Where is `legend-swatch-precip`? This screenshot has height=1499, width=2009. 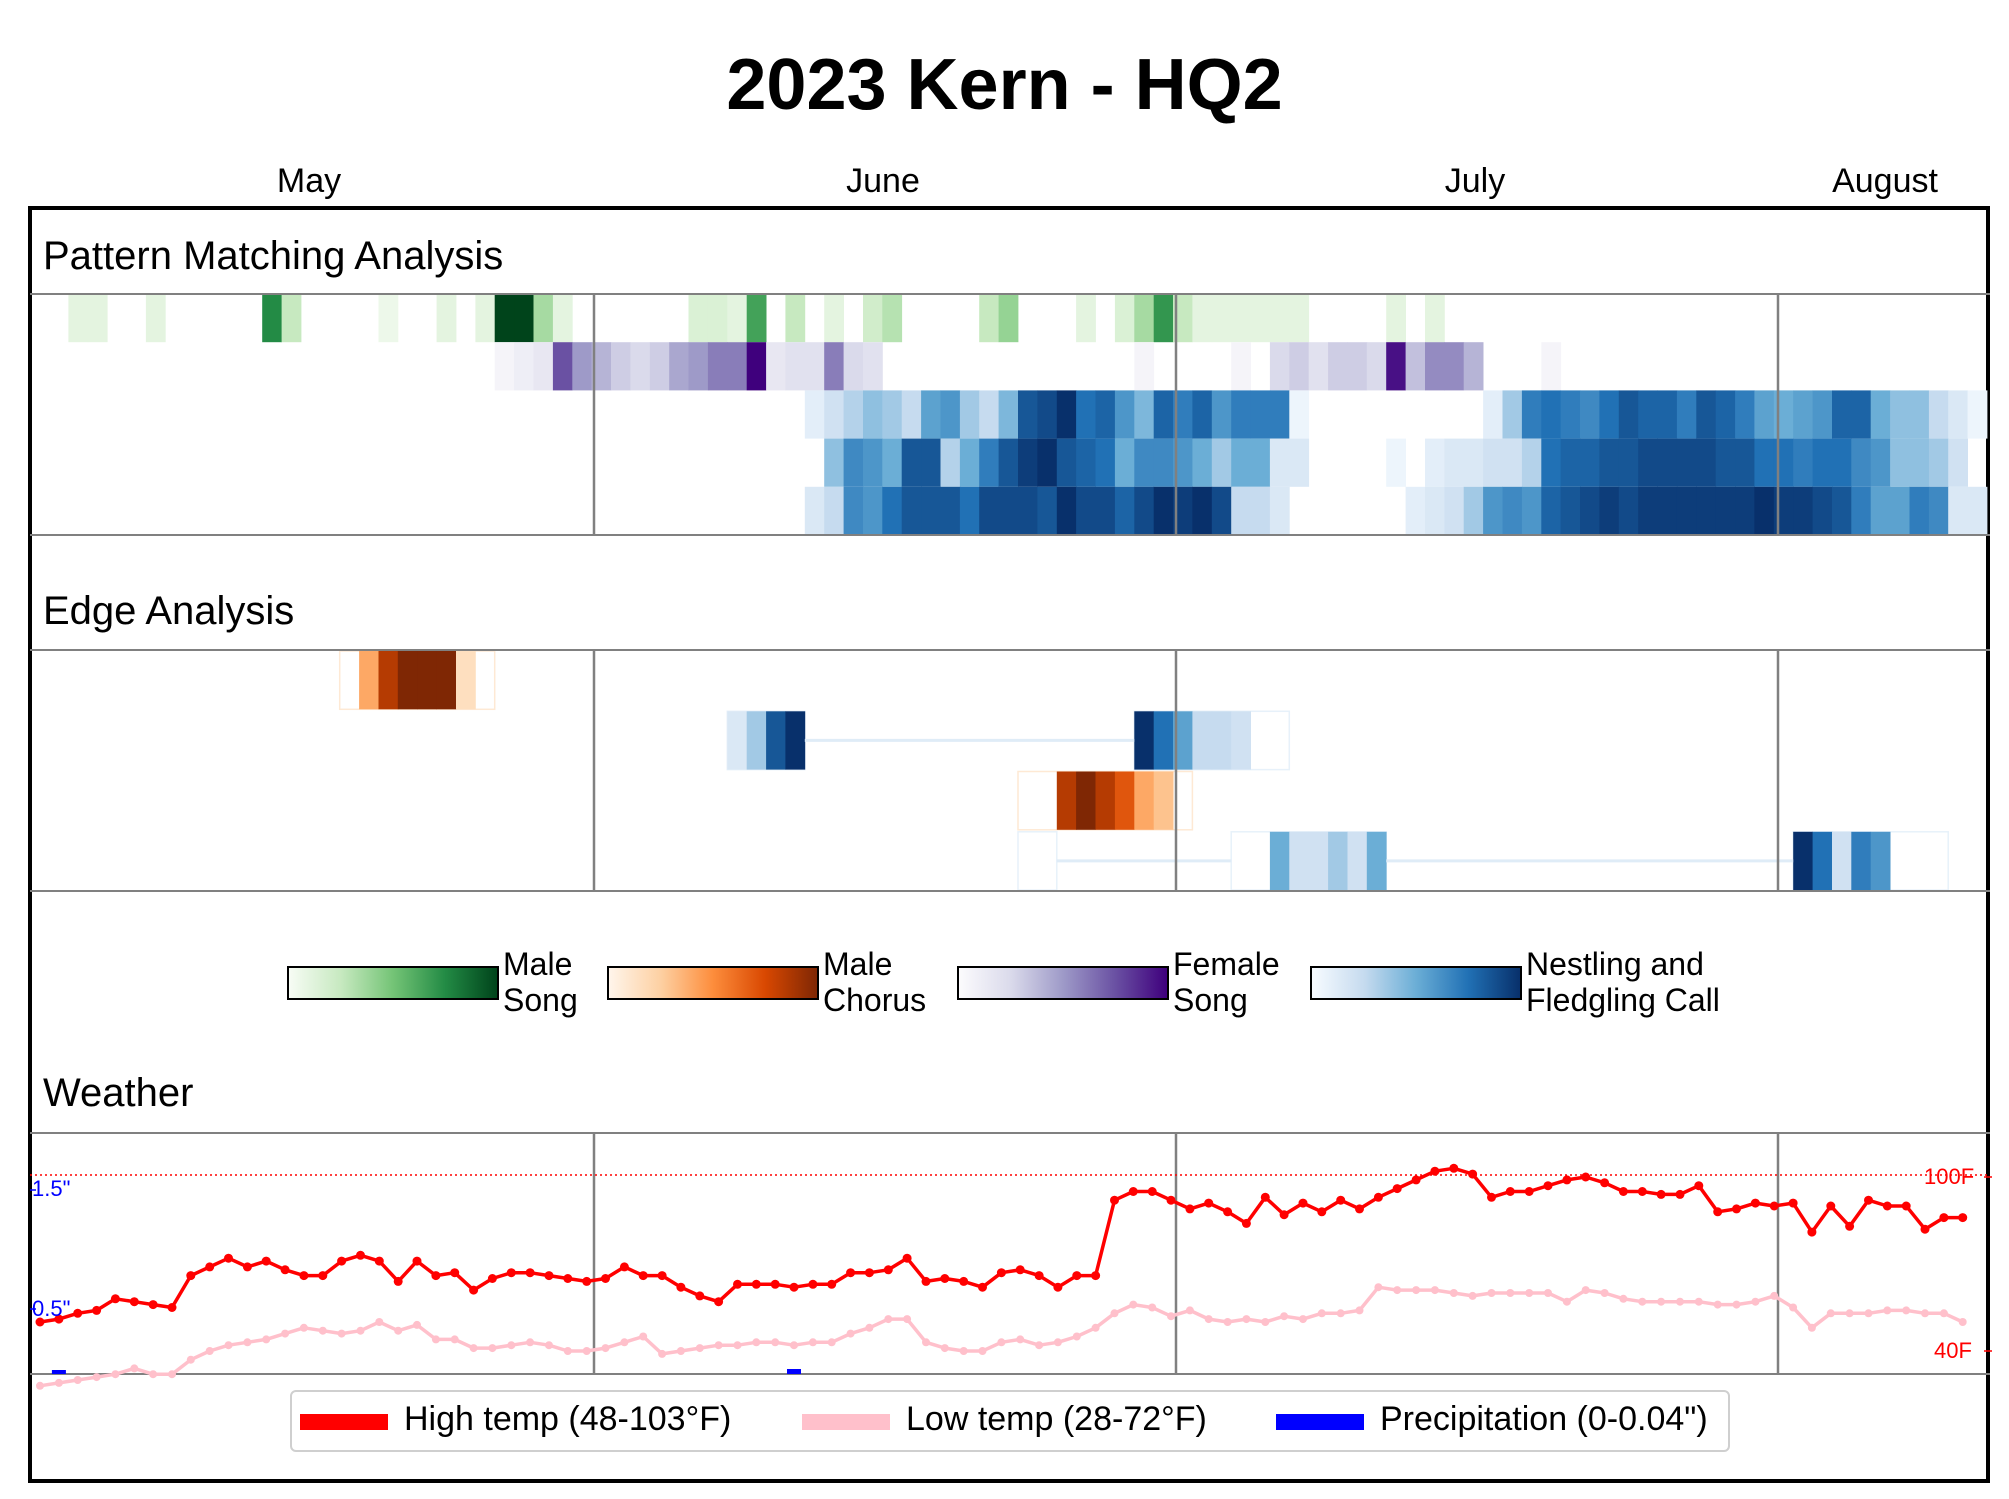
legend-swatch-precip is located at coordinates (1320, 1422).